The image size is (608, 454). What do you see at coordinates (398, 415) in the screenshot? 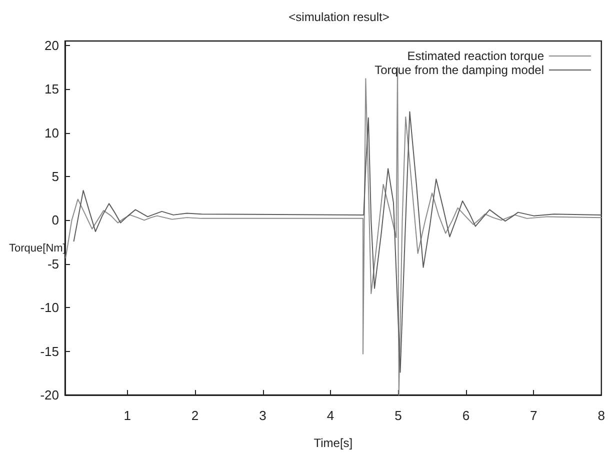
I see `x-tick-label: 5` at bounding box center [398, 415].